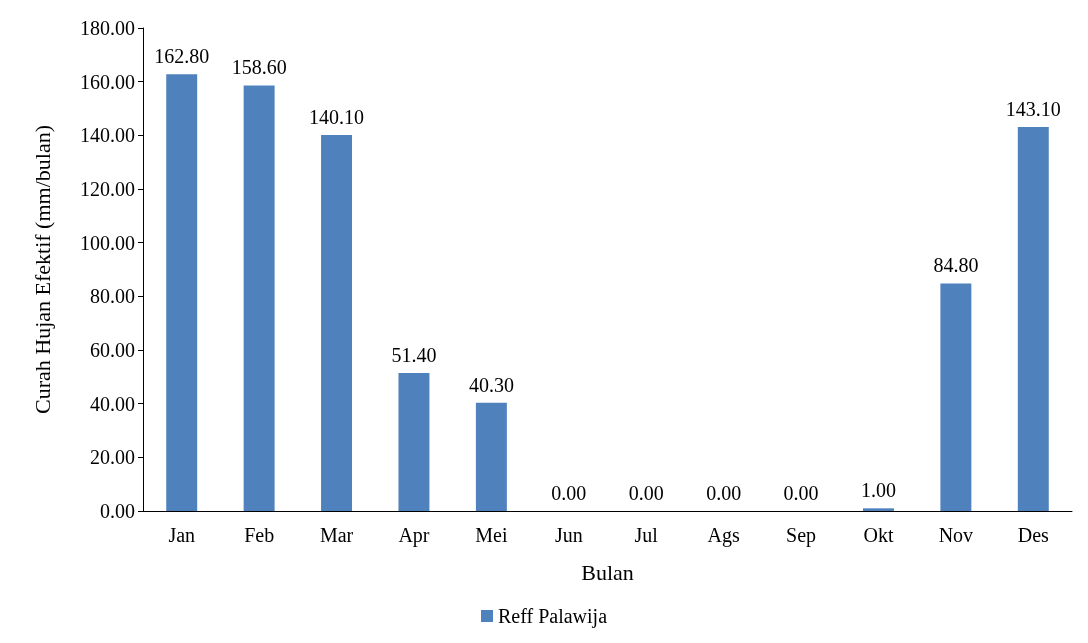 The image size is (1088, 643). Describe the element at coordinates (182, 535) in the screenshot. I see `x-tick-label: Jan` at that location.